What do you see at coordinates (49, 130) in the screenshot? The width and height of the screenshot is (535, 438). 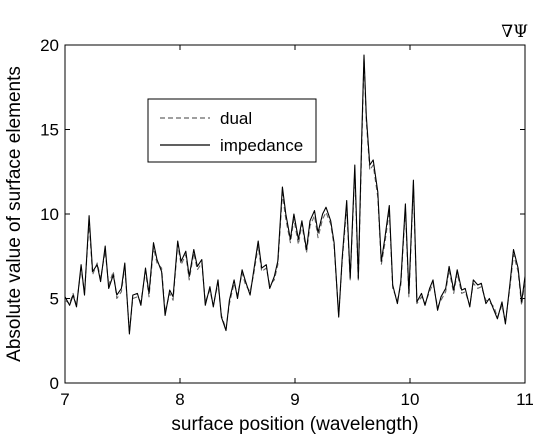 I see `y-tick-label: 15` at bounding box center [49, 130].